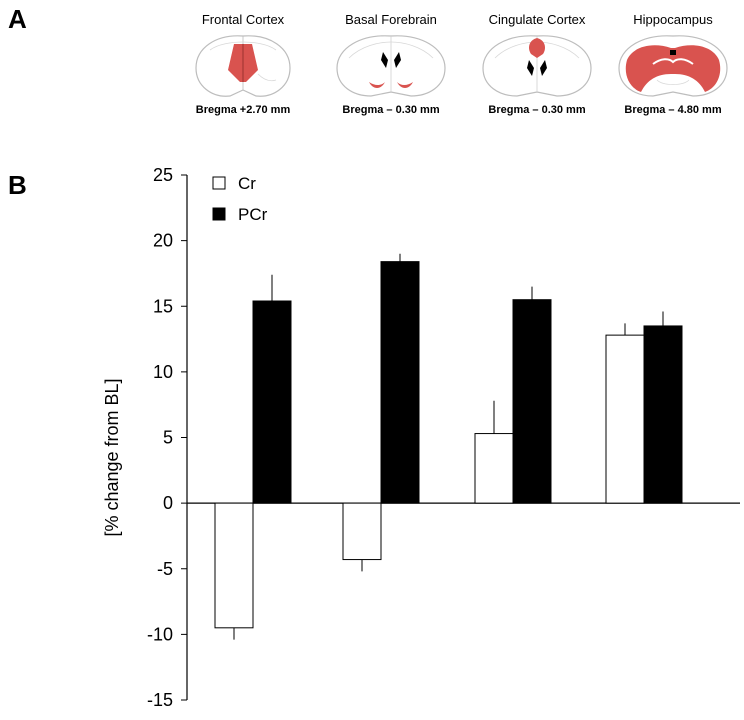 The width and height of the screenshot is (744, 720). I want to click on legend-swatch-cr, so click(219, 183).